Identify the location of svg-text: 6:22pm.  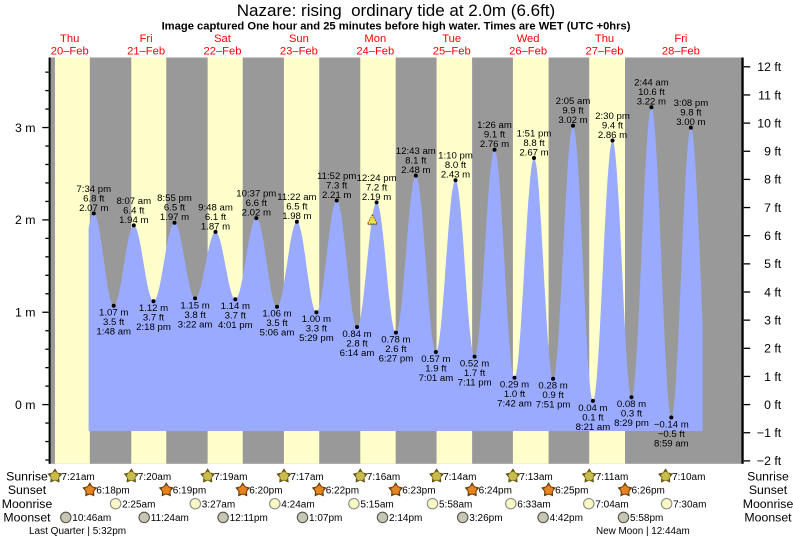
(342, 491).